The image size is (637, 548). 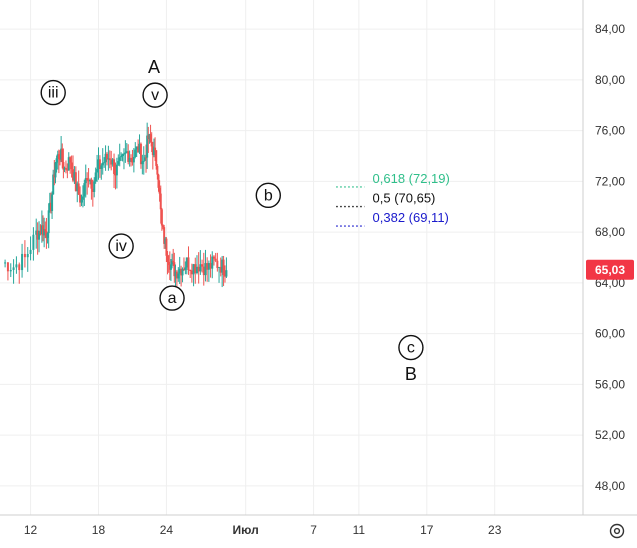 I want to click on wave-label-c: c, so click(x=411, y=348).